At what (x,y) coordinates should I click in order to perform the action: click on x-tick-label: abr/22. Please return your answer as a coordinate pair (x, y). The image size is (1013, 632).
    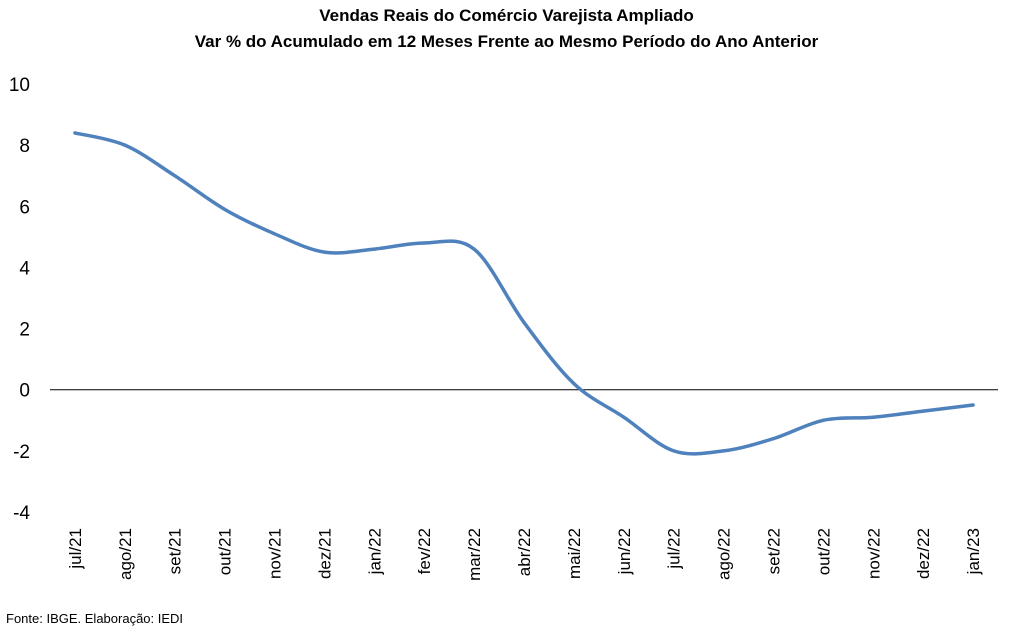
    Looking at the image, I should click on (524, 552).